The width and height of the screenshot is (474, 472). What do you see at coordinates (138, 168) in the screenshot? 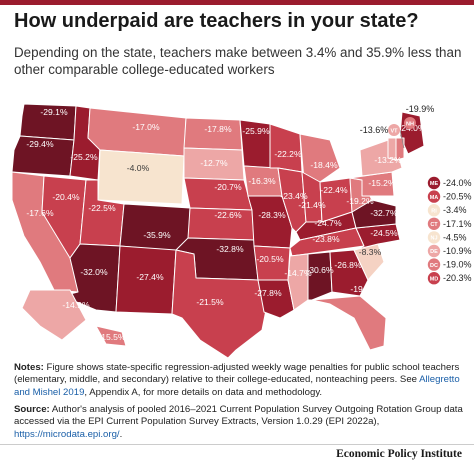
I see `state-label-wy: -4.0%` at bounding box center [138, 168].